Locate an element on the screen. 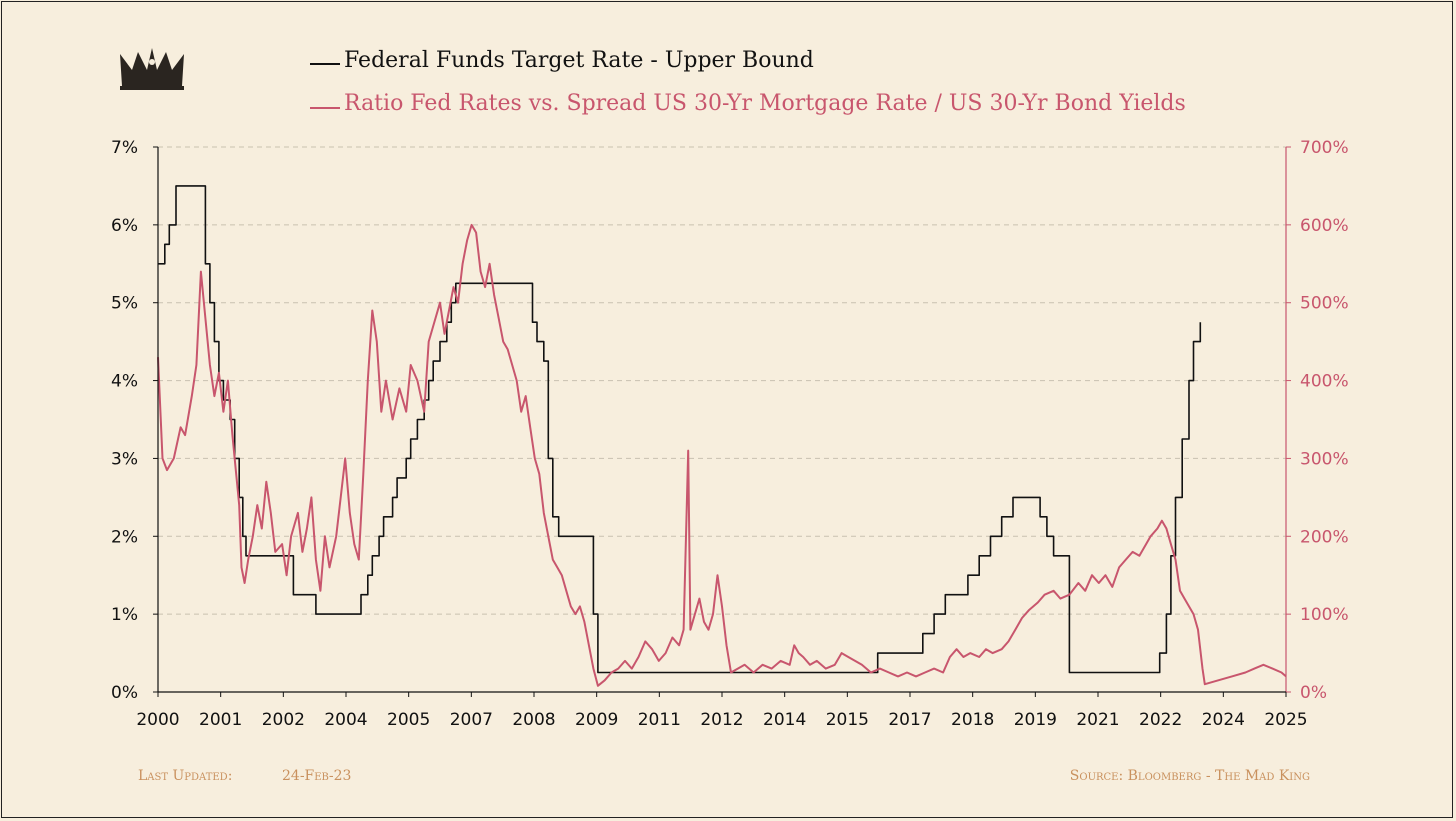  x-tick-label: 2005 is located at coordinates (408, 720).